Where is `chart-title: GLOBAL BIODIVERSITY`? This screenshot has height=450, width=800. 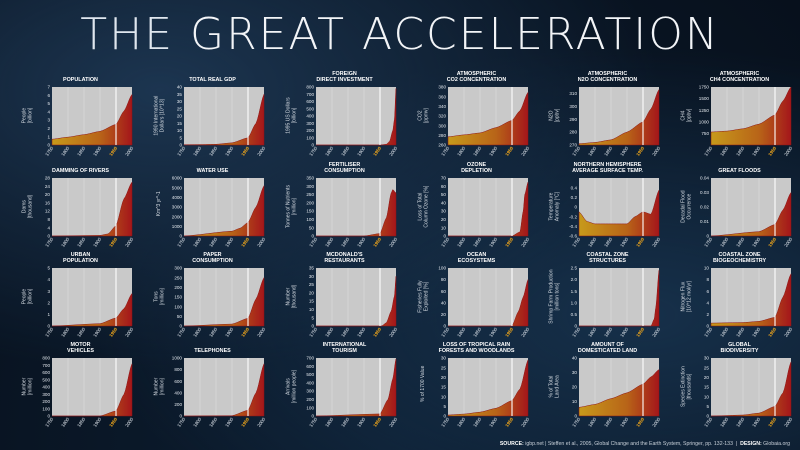 chart-title: GLOBAL BIODIVERSITY is located at coordinates (739, 348).